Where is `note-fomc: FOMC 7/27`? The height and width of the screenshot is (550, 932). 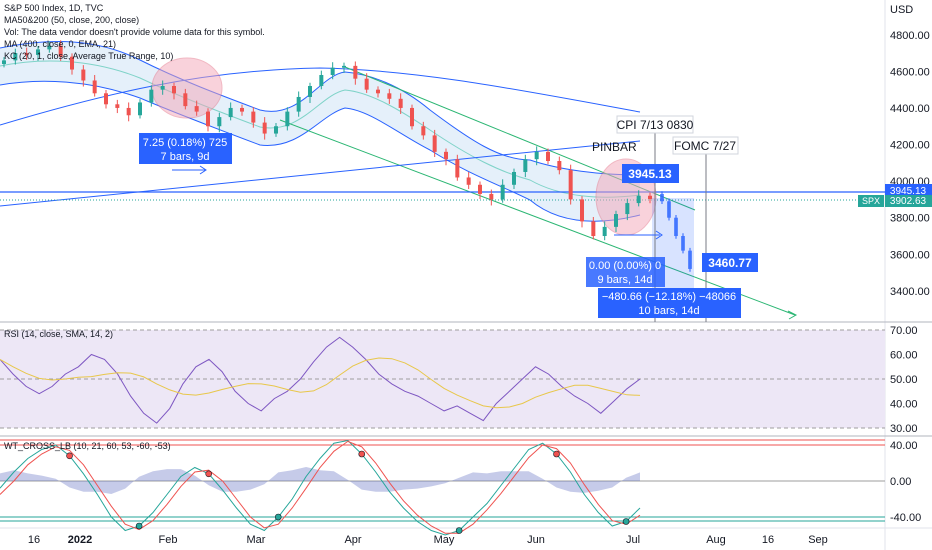
note-fomc: FOMC 7/27 is located at coordinates (705, 146).